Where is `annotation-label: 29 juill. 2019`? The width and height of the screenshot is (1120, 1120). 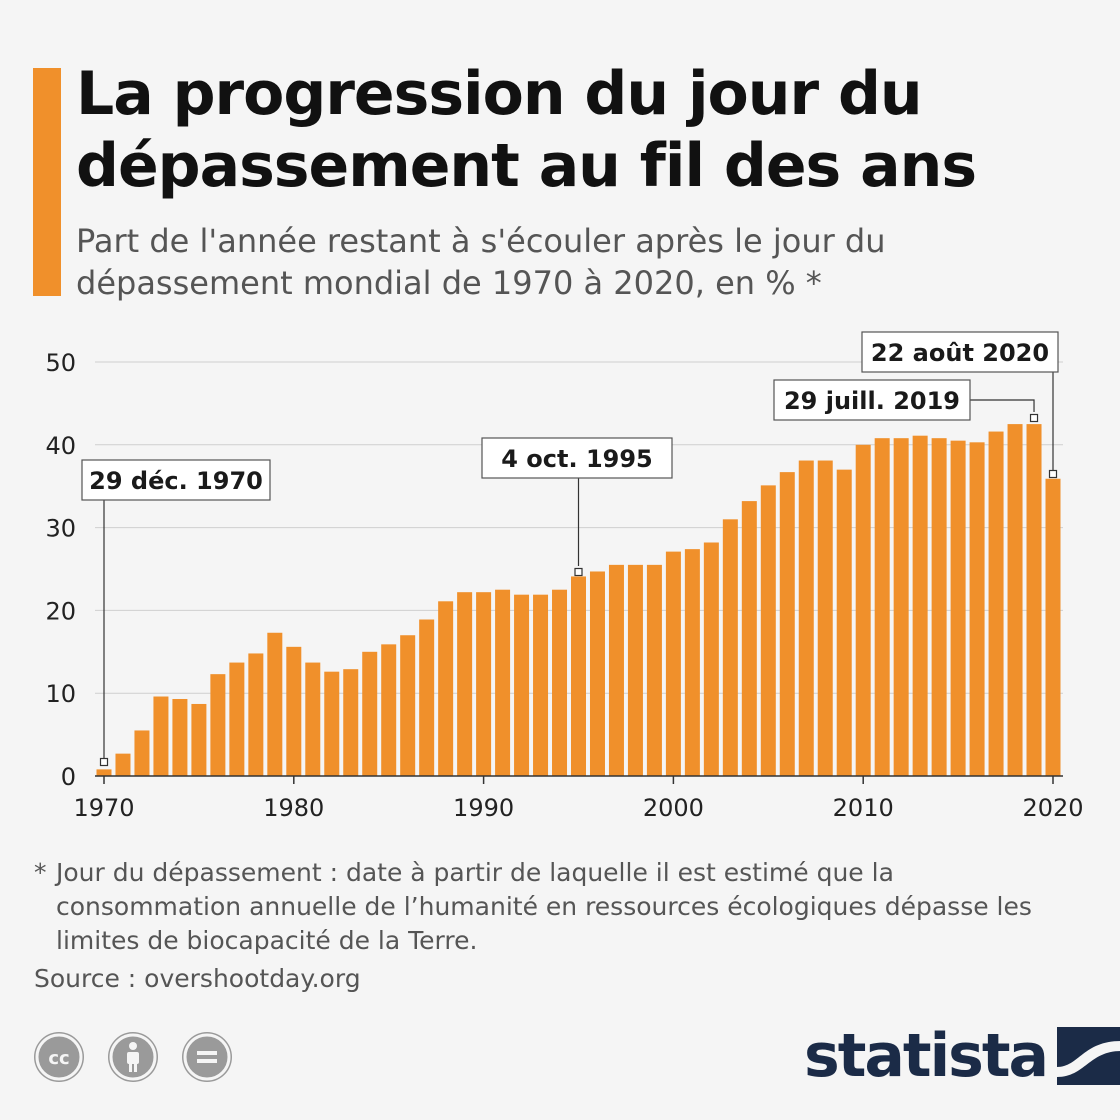
annotation-label: 29 juill. 2019 is located at coordinates (872, 401).